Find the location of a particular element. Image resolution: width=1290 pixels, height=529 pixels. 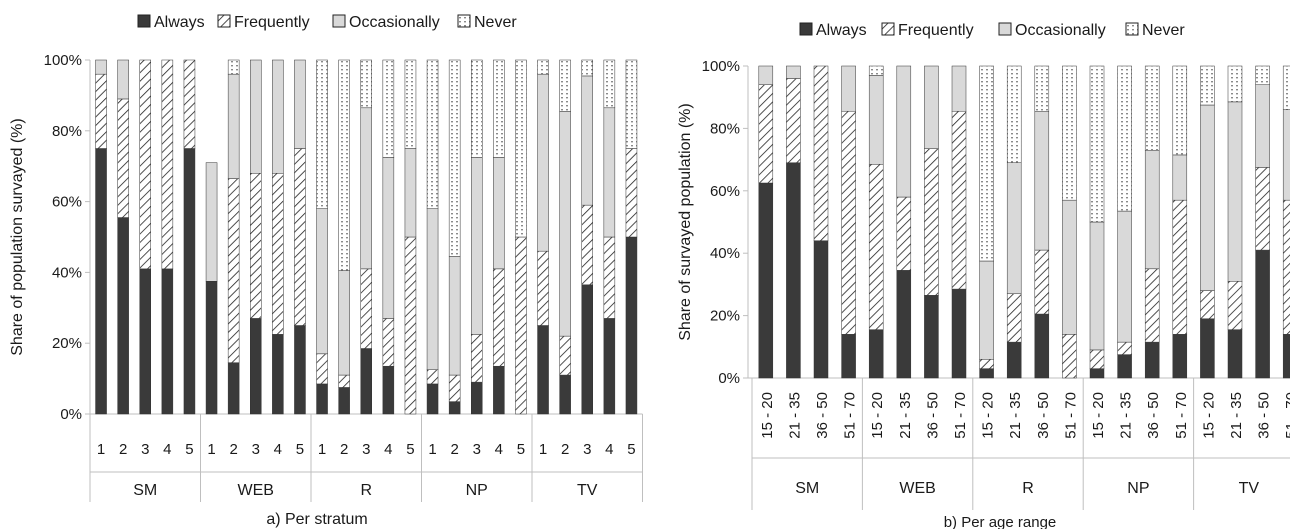

y-axis-label: Share of population survayed (%) is located at coordinates (17, 236).